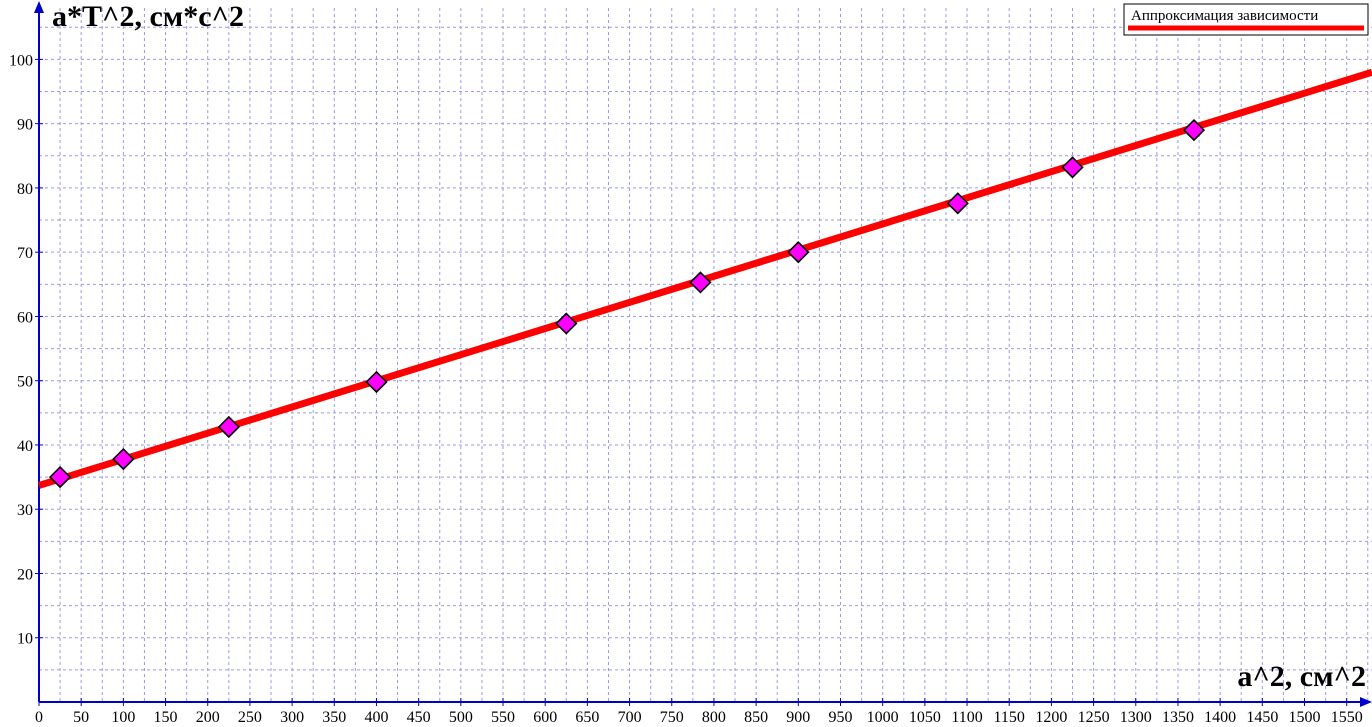 This screenshot has width=1372, height=727. I want to click on y-tick-label: 50, so click(25, 382).